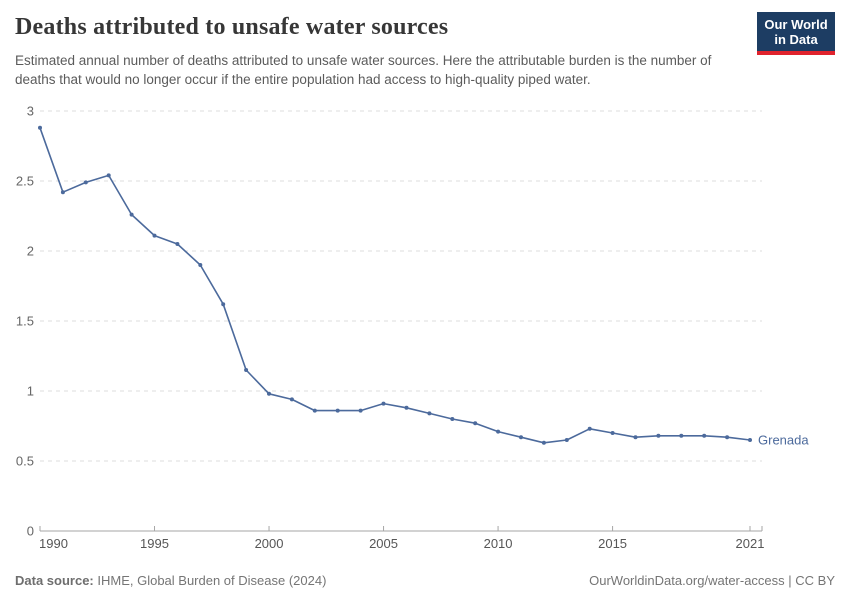 This screenshot has width=850, height=600. I want to click on x-tick-label: 1995, so click(154, 543).